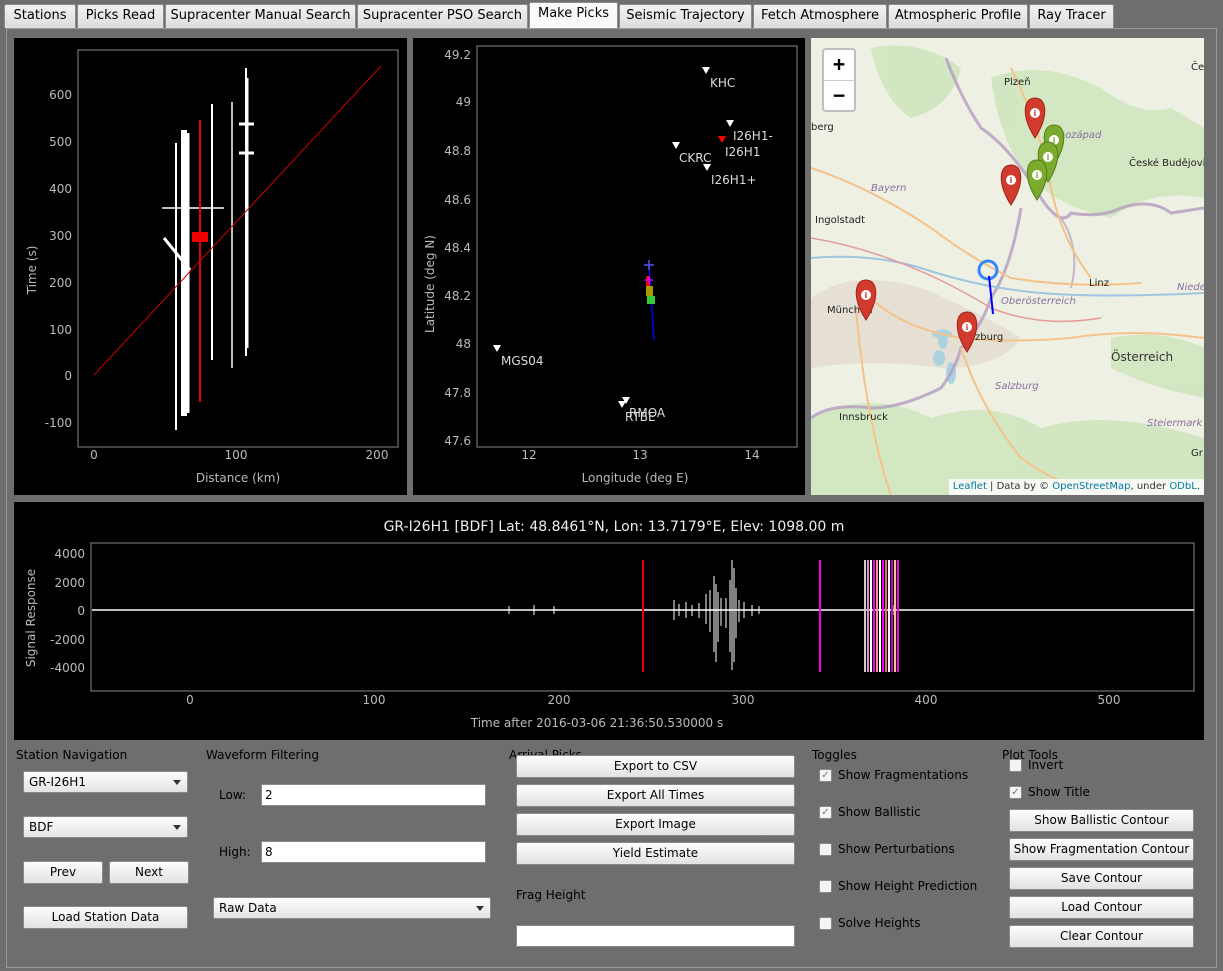  What do you see at coordinates (1109, 700) in the screenshot?
I see `xtick: 500` at bounding box center [1109, 700].